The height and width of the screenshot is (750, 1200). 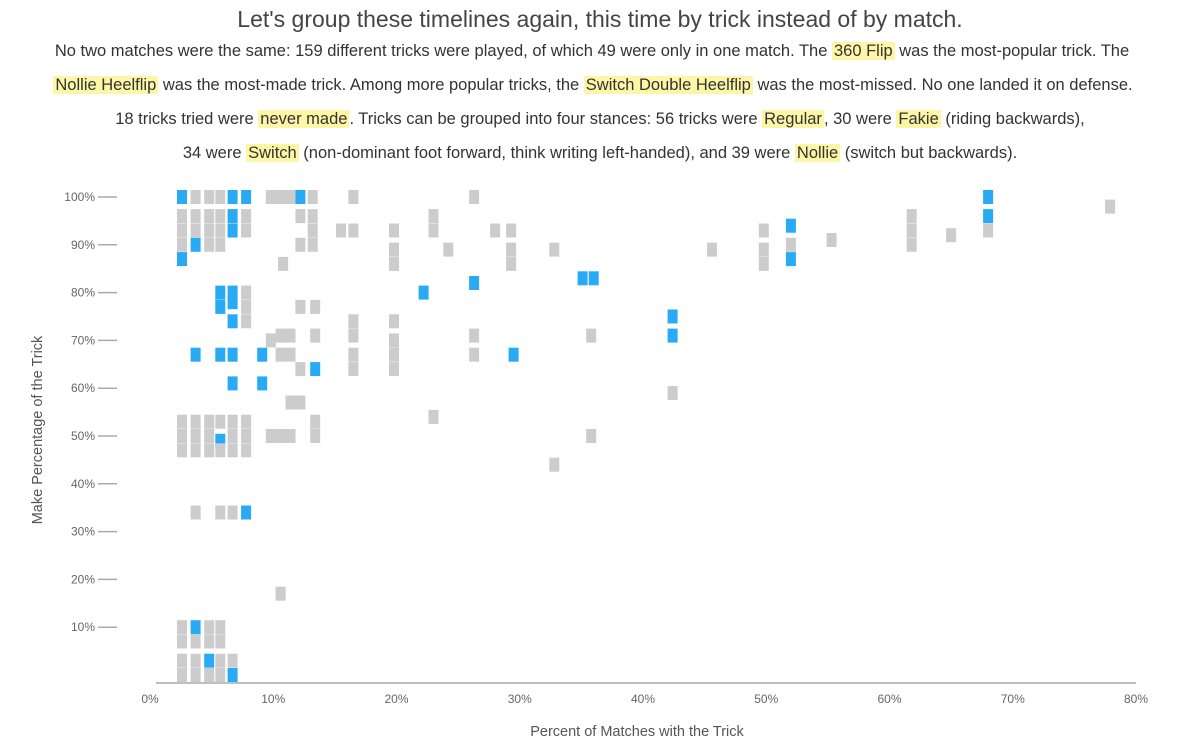 I want to click on highlight-regular: Regular, so click(x=793, y=119).